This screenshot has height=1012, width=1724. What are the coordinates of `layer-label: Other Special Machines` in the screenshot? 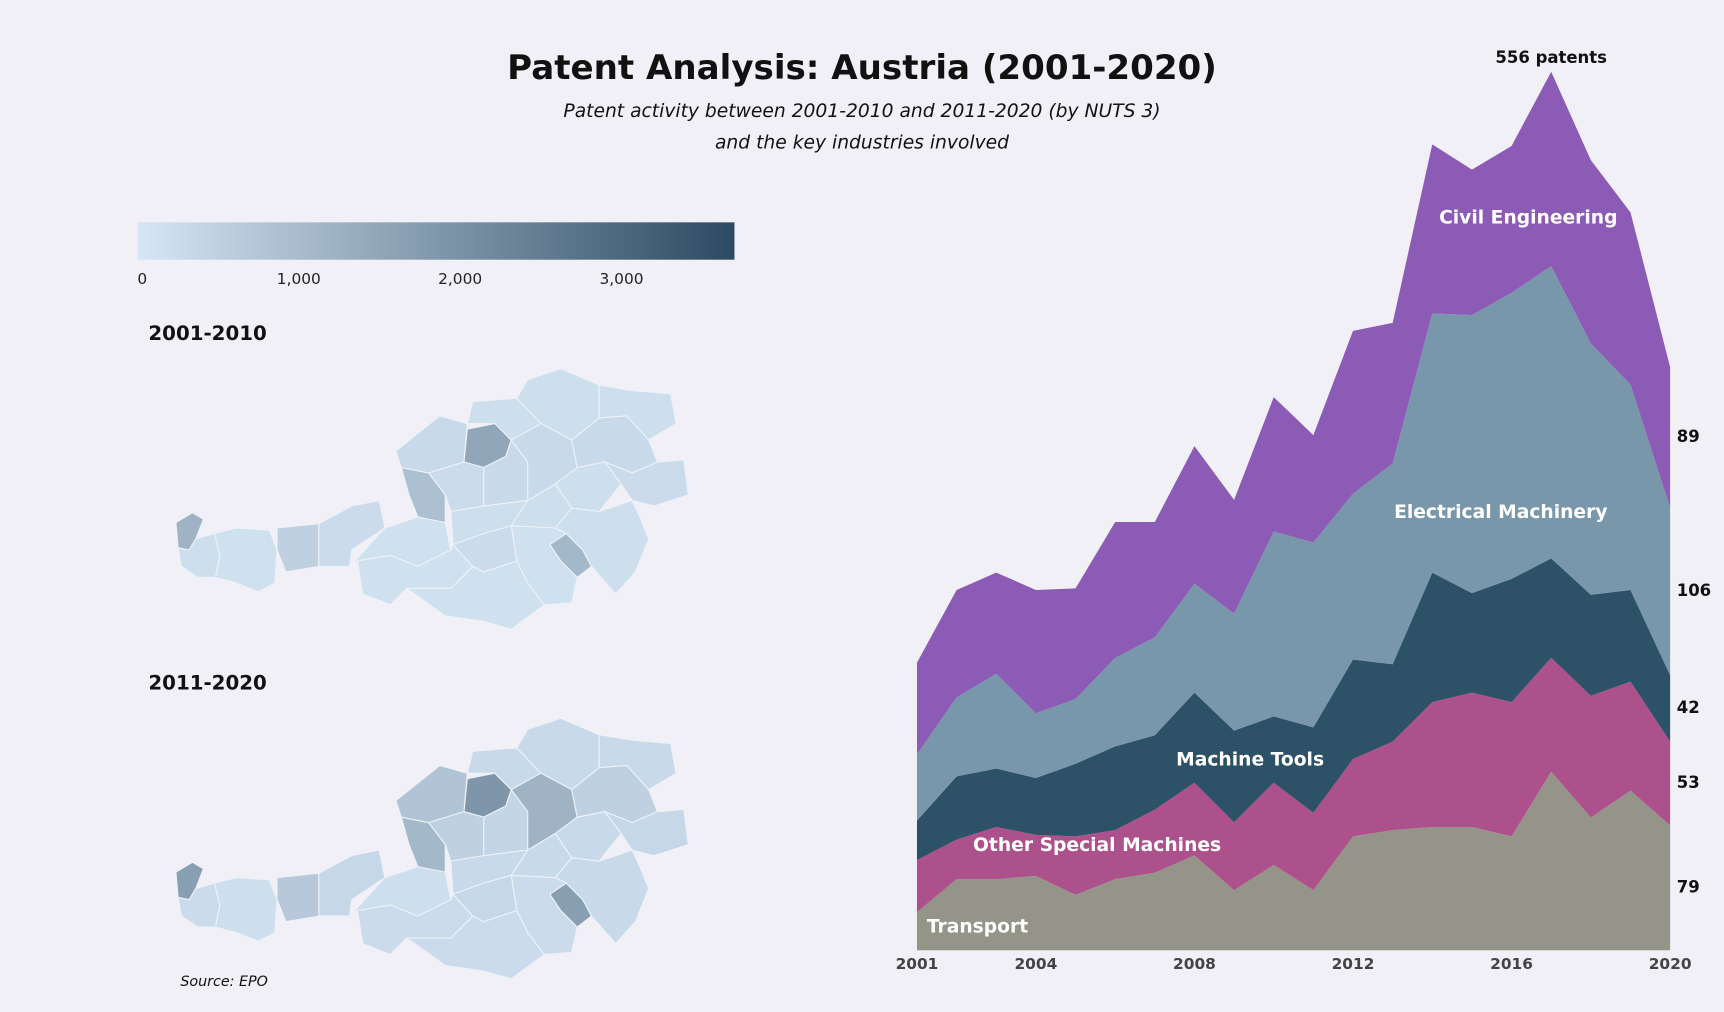 It's located at (1097, 845).